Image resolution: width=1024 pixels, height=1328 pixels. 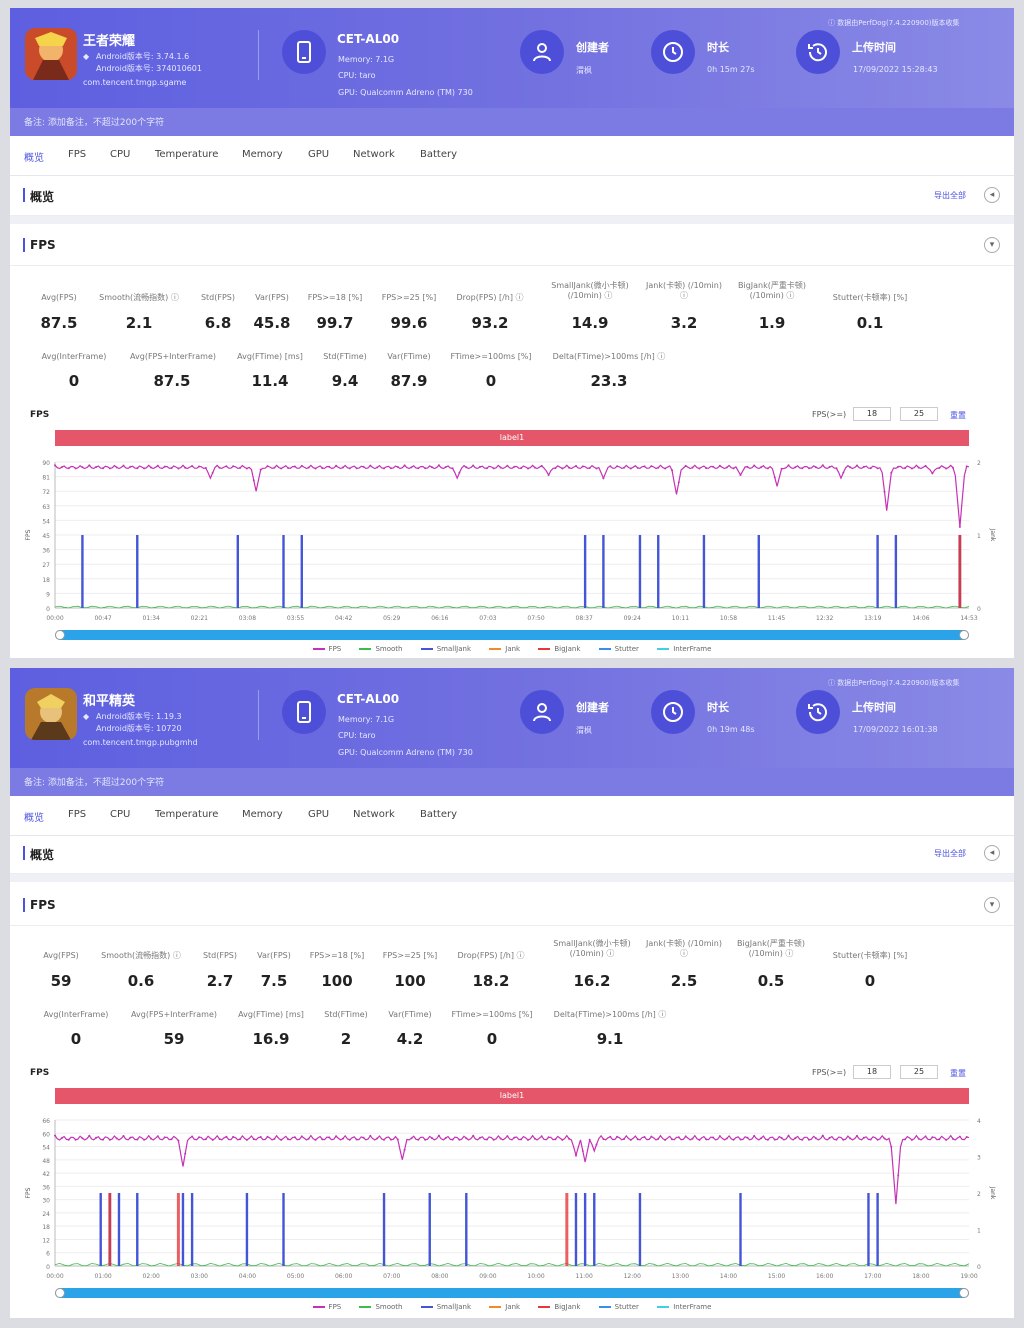 What do you see at coordinates (46, 492) in the screenshot?
I see `y-tick-label: 72` at bounding box center [46, 492].